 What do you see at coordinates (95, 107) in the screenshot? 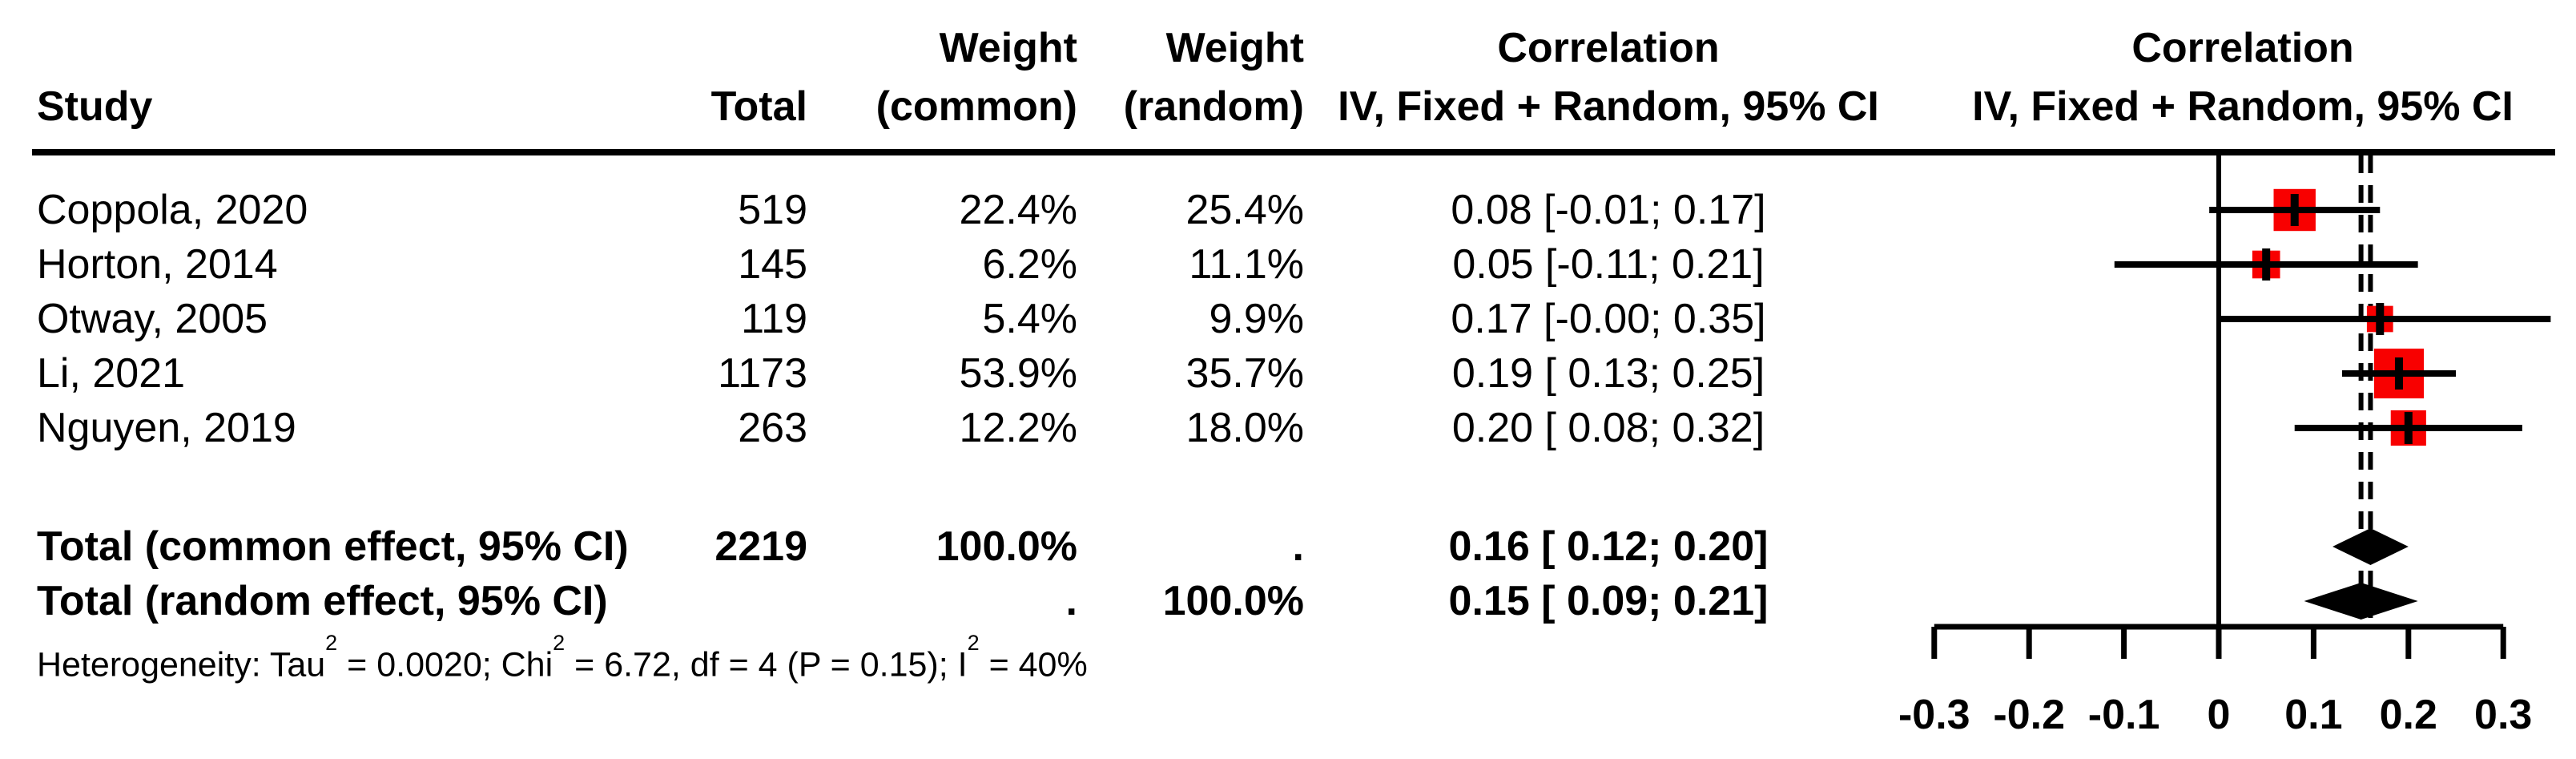
I see `column-header-study: Study` at bounding box center [95, 107].